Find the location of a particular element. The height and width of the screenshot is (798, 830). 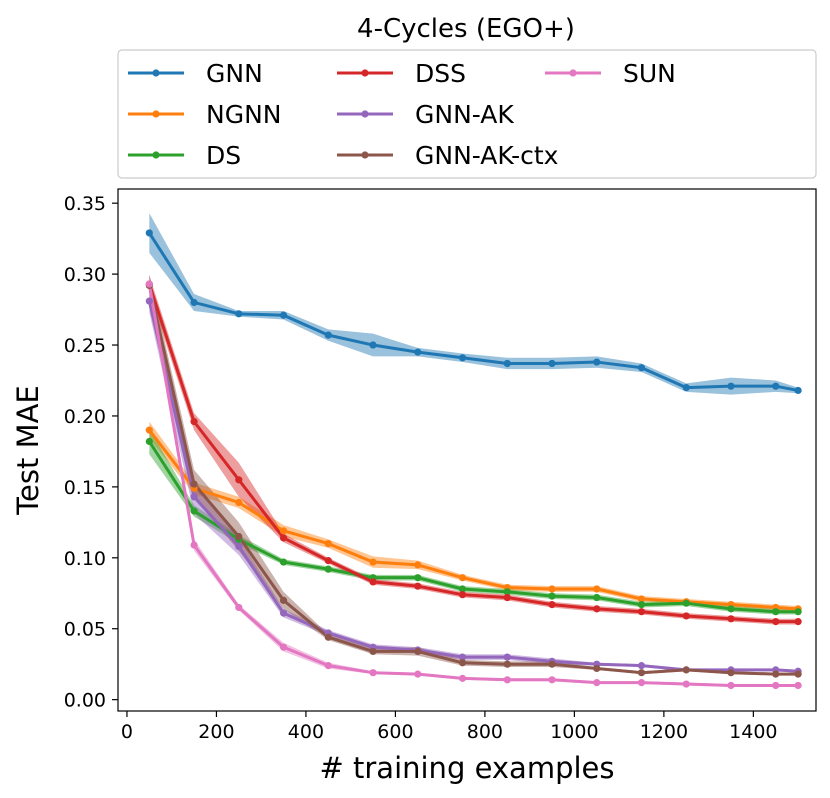

x-axis: 0 200 400 600 800 1000 1200 1400 is located at coordinates (449, 727).